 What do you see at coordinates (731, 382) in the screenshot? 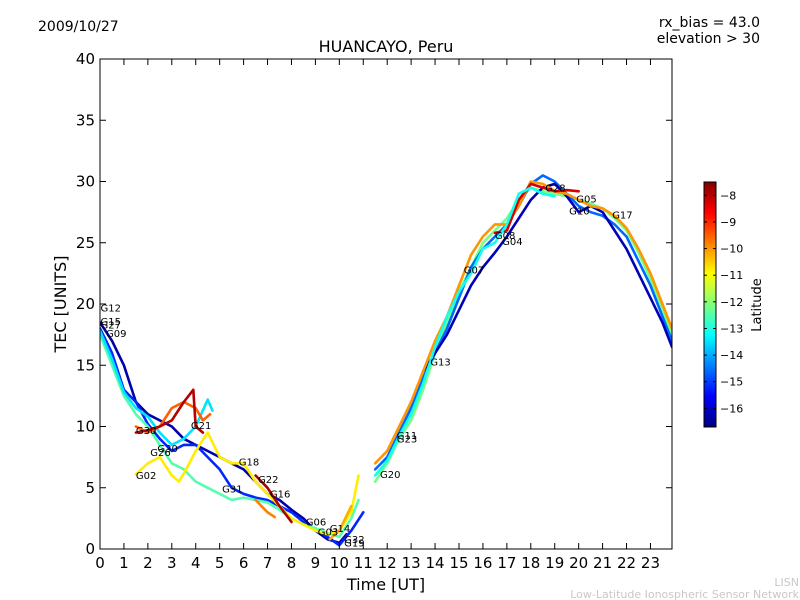
I see `colorbar-tick-label: −15` at bounding box center [731, 382].